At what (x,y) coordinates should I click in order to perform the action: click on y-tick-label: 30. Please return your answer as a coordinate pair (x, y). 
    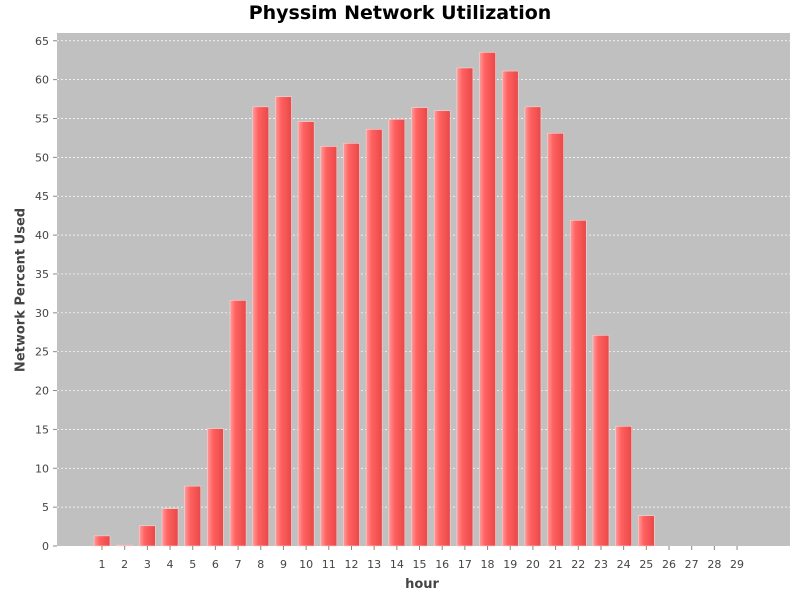
    Looking at the image, I should click on (42, 313).